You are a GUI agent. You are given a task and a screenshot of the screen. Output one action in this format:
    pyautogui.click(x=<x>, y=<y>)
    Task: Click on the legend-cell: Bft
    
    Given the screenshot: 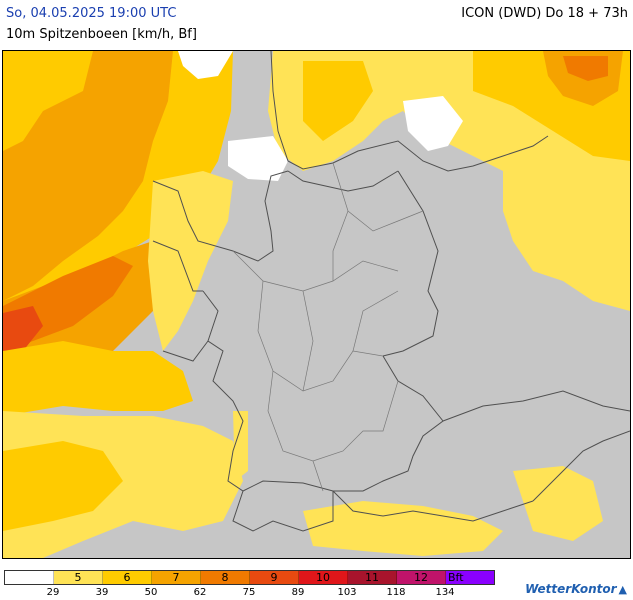 What is the action you would take?
    pyautogui.click(x=470, y=577)
    